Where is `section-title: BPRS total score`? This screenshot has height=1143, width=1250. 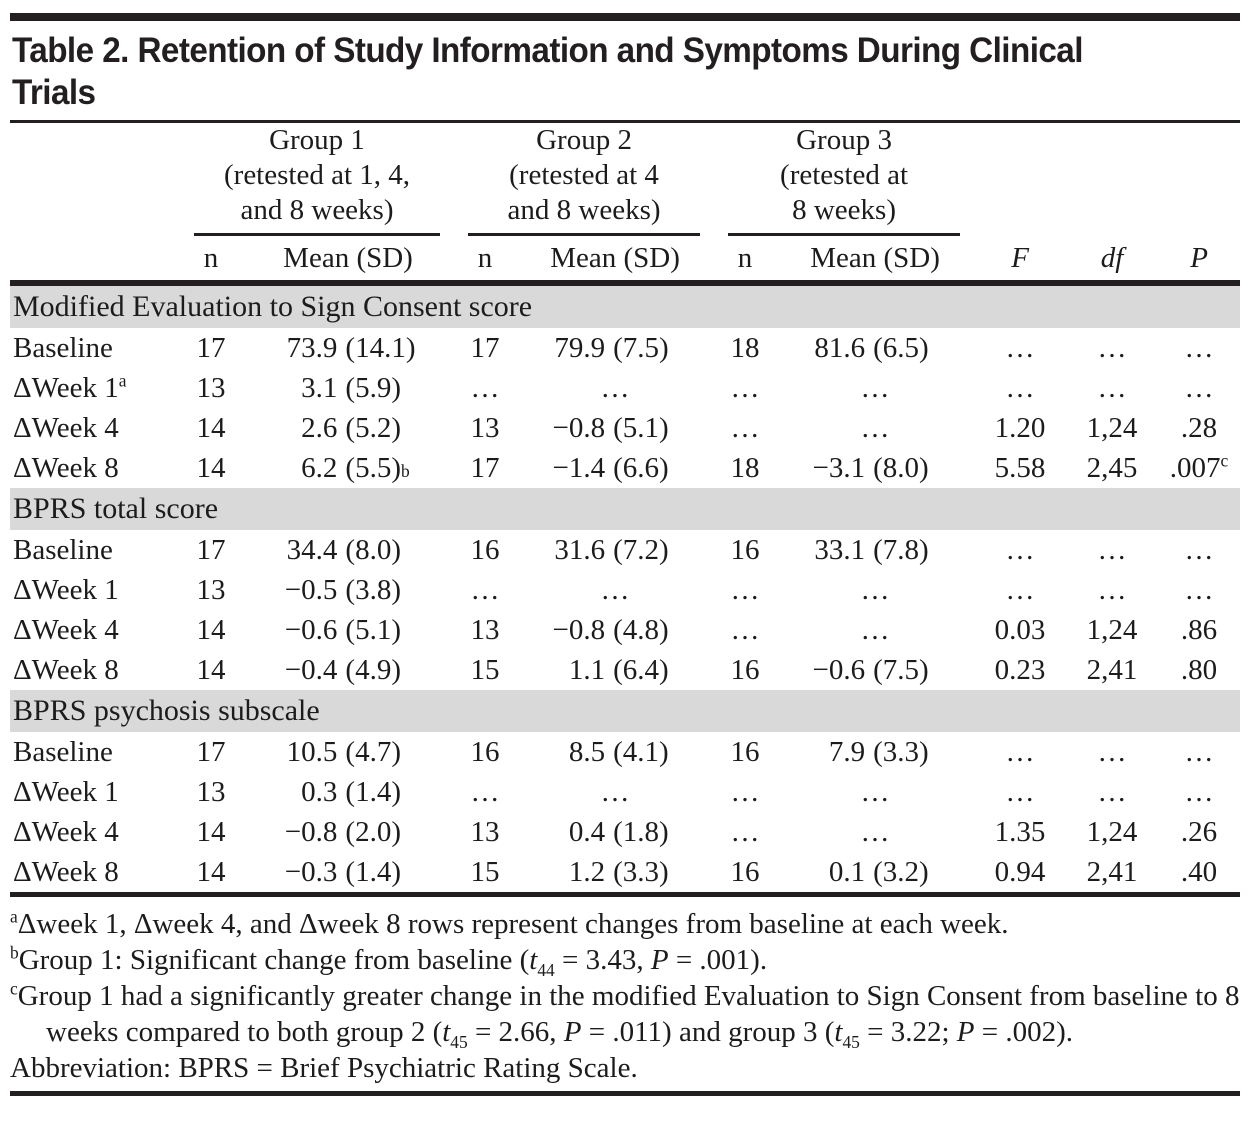 section-title: BPRS total score is located at coordinates (625, 509).